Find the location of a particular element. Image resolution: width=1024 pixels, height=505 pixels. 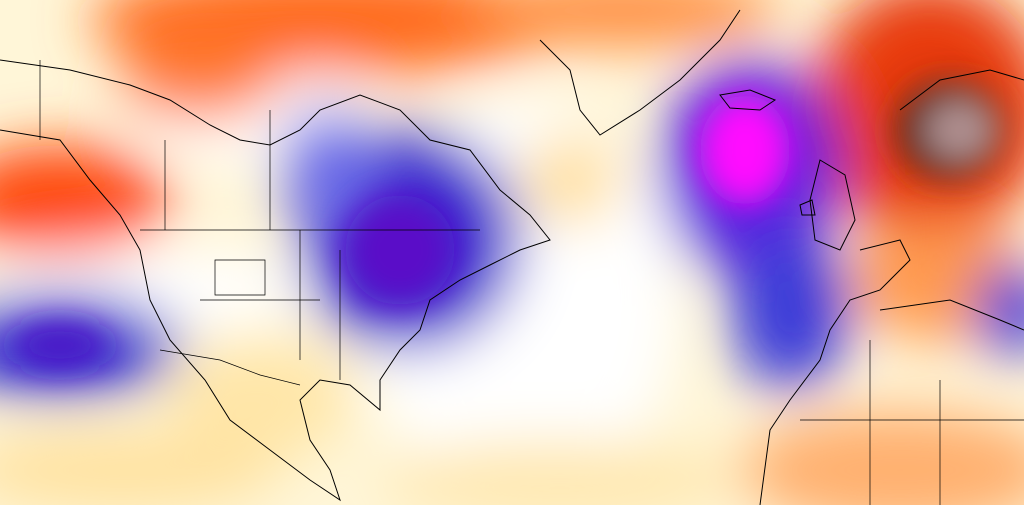

europe-africa-coast is located at coordinates (835, 372).